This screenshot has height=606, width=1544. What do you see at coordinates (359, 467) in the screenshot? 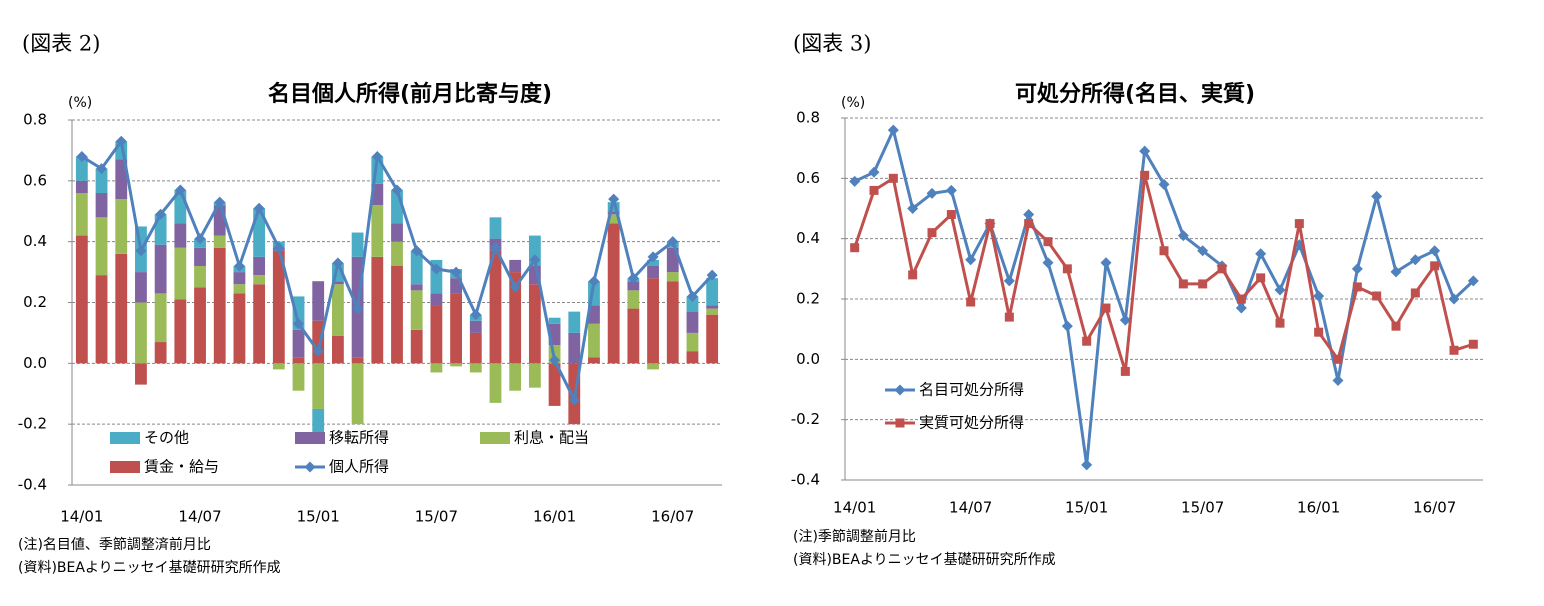
I see `legend-label: 個人所得` at bounding box center [359, 467].